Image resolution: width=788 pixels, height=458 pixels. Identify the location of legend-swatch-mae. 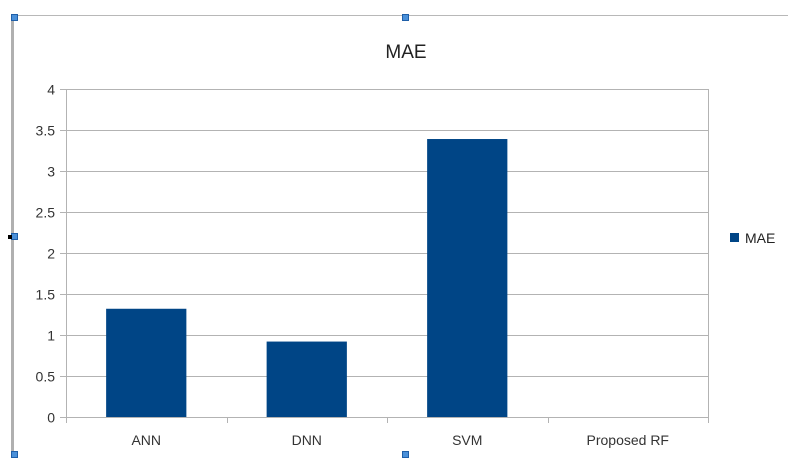
(734, 237).